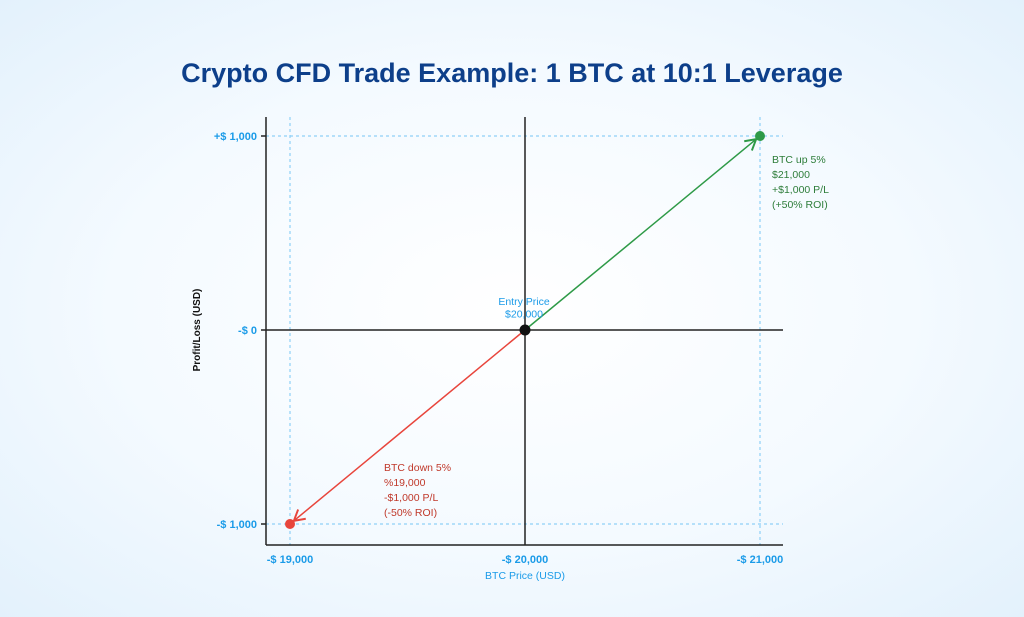 The width and height of the screenshot is (1024, 617). I want to click on annotation-profit: BTC up 5%, so click(799, 160).